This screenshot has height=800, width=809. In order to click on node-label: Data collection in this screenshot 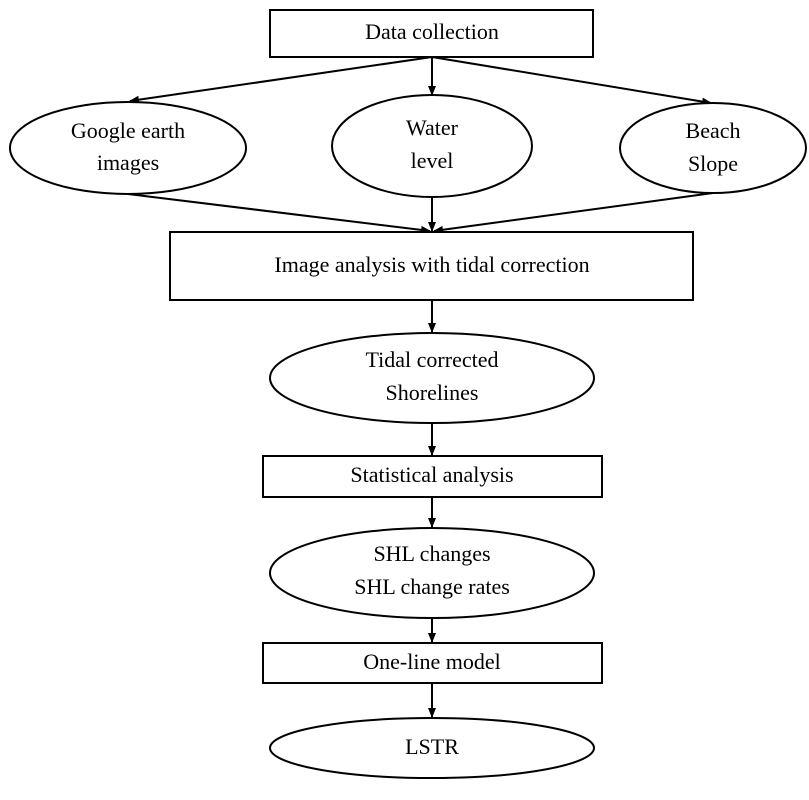, I will do `click(432, 31)`.